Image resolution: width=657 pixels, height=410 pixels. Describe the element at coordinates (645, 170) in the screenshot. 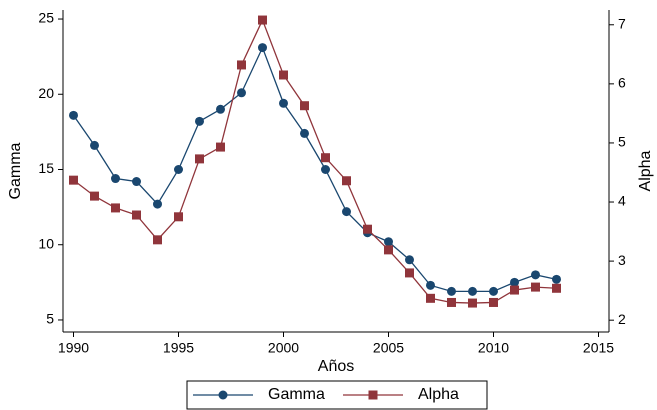

I see `y2-axis-label: Alpha` at that location.